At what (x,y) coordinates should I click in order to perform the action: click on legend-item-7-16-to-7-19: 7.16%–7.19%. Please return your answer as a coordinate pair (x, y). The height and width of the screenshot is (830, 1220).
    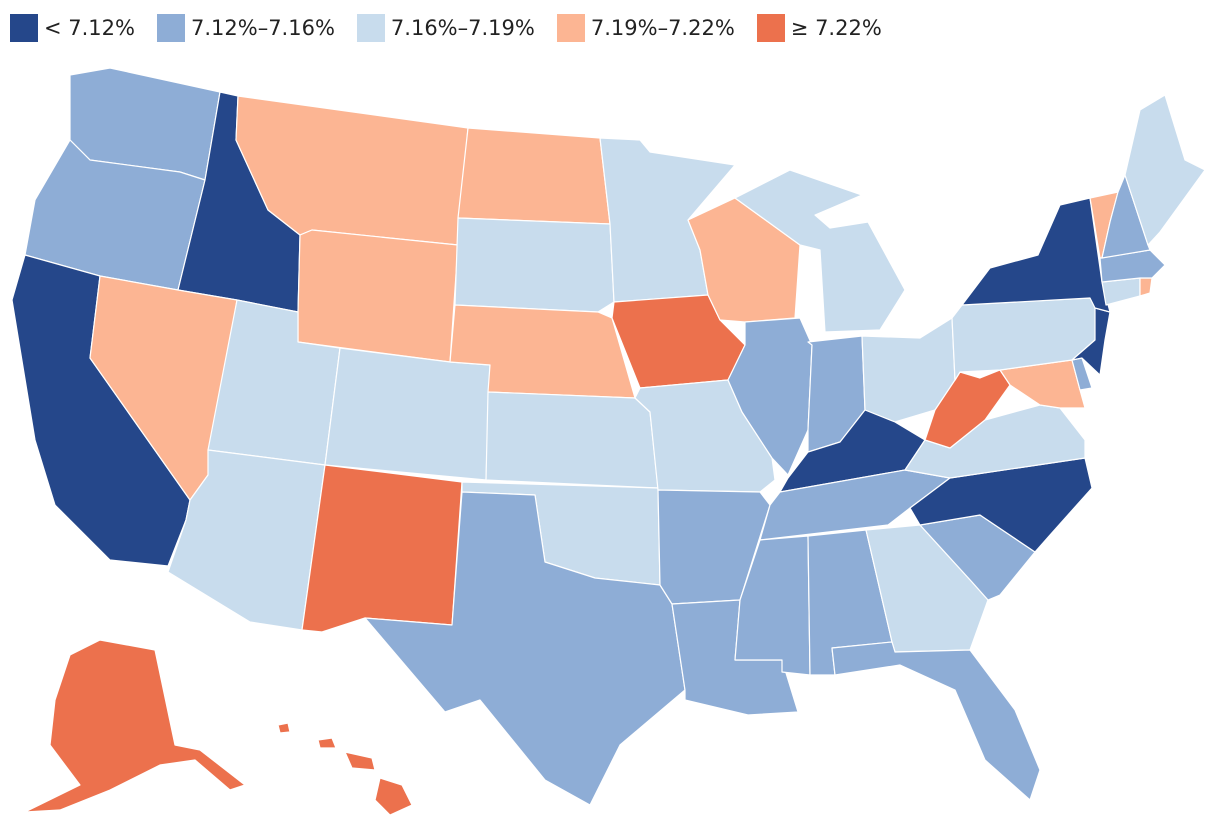
    Looking at the image, I should click on (445, 28).